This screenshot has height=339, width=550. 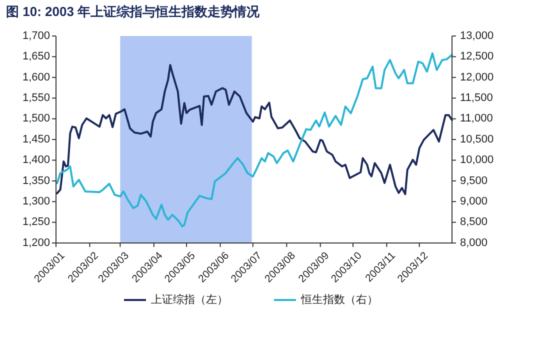 What do you see at coordinates (36, 160) in the screenshot?
I see `y-tick-label: 1,400` at bounding box center [36, 160].